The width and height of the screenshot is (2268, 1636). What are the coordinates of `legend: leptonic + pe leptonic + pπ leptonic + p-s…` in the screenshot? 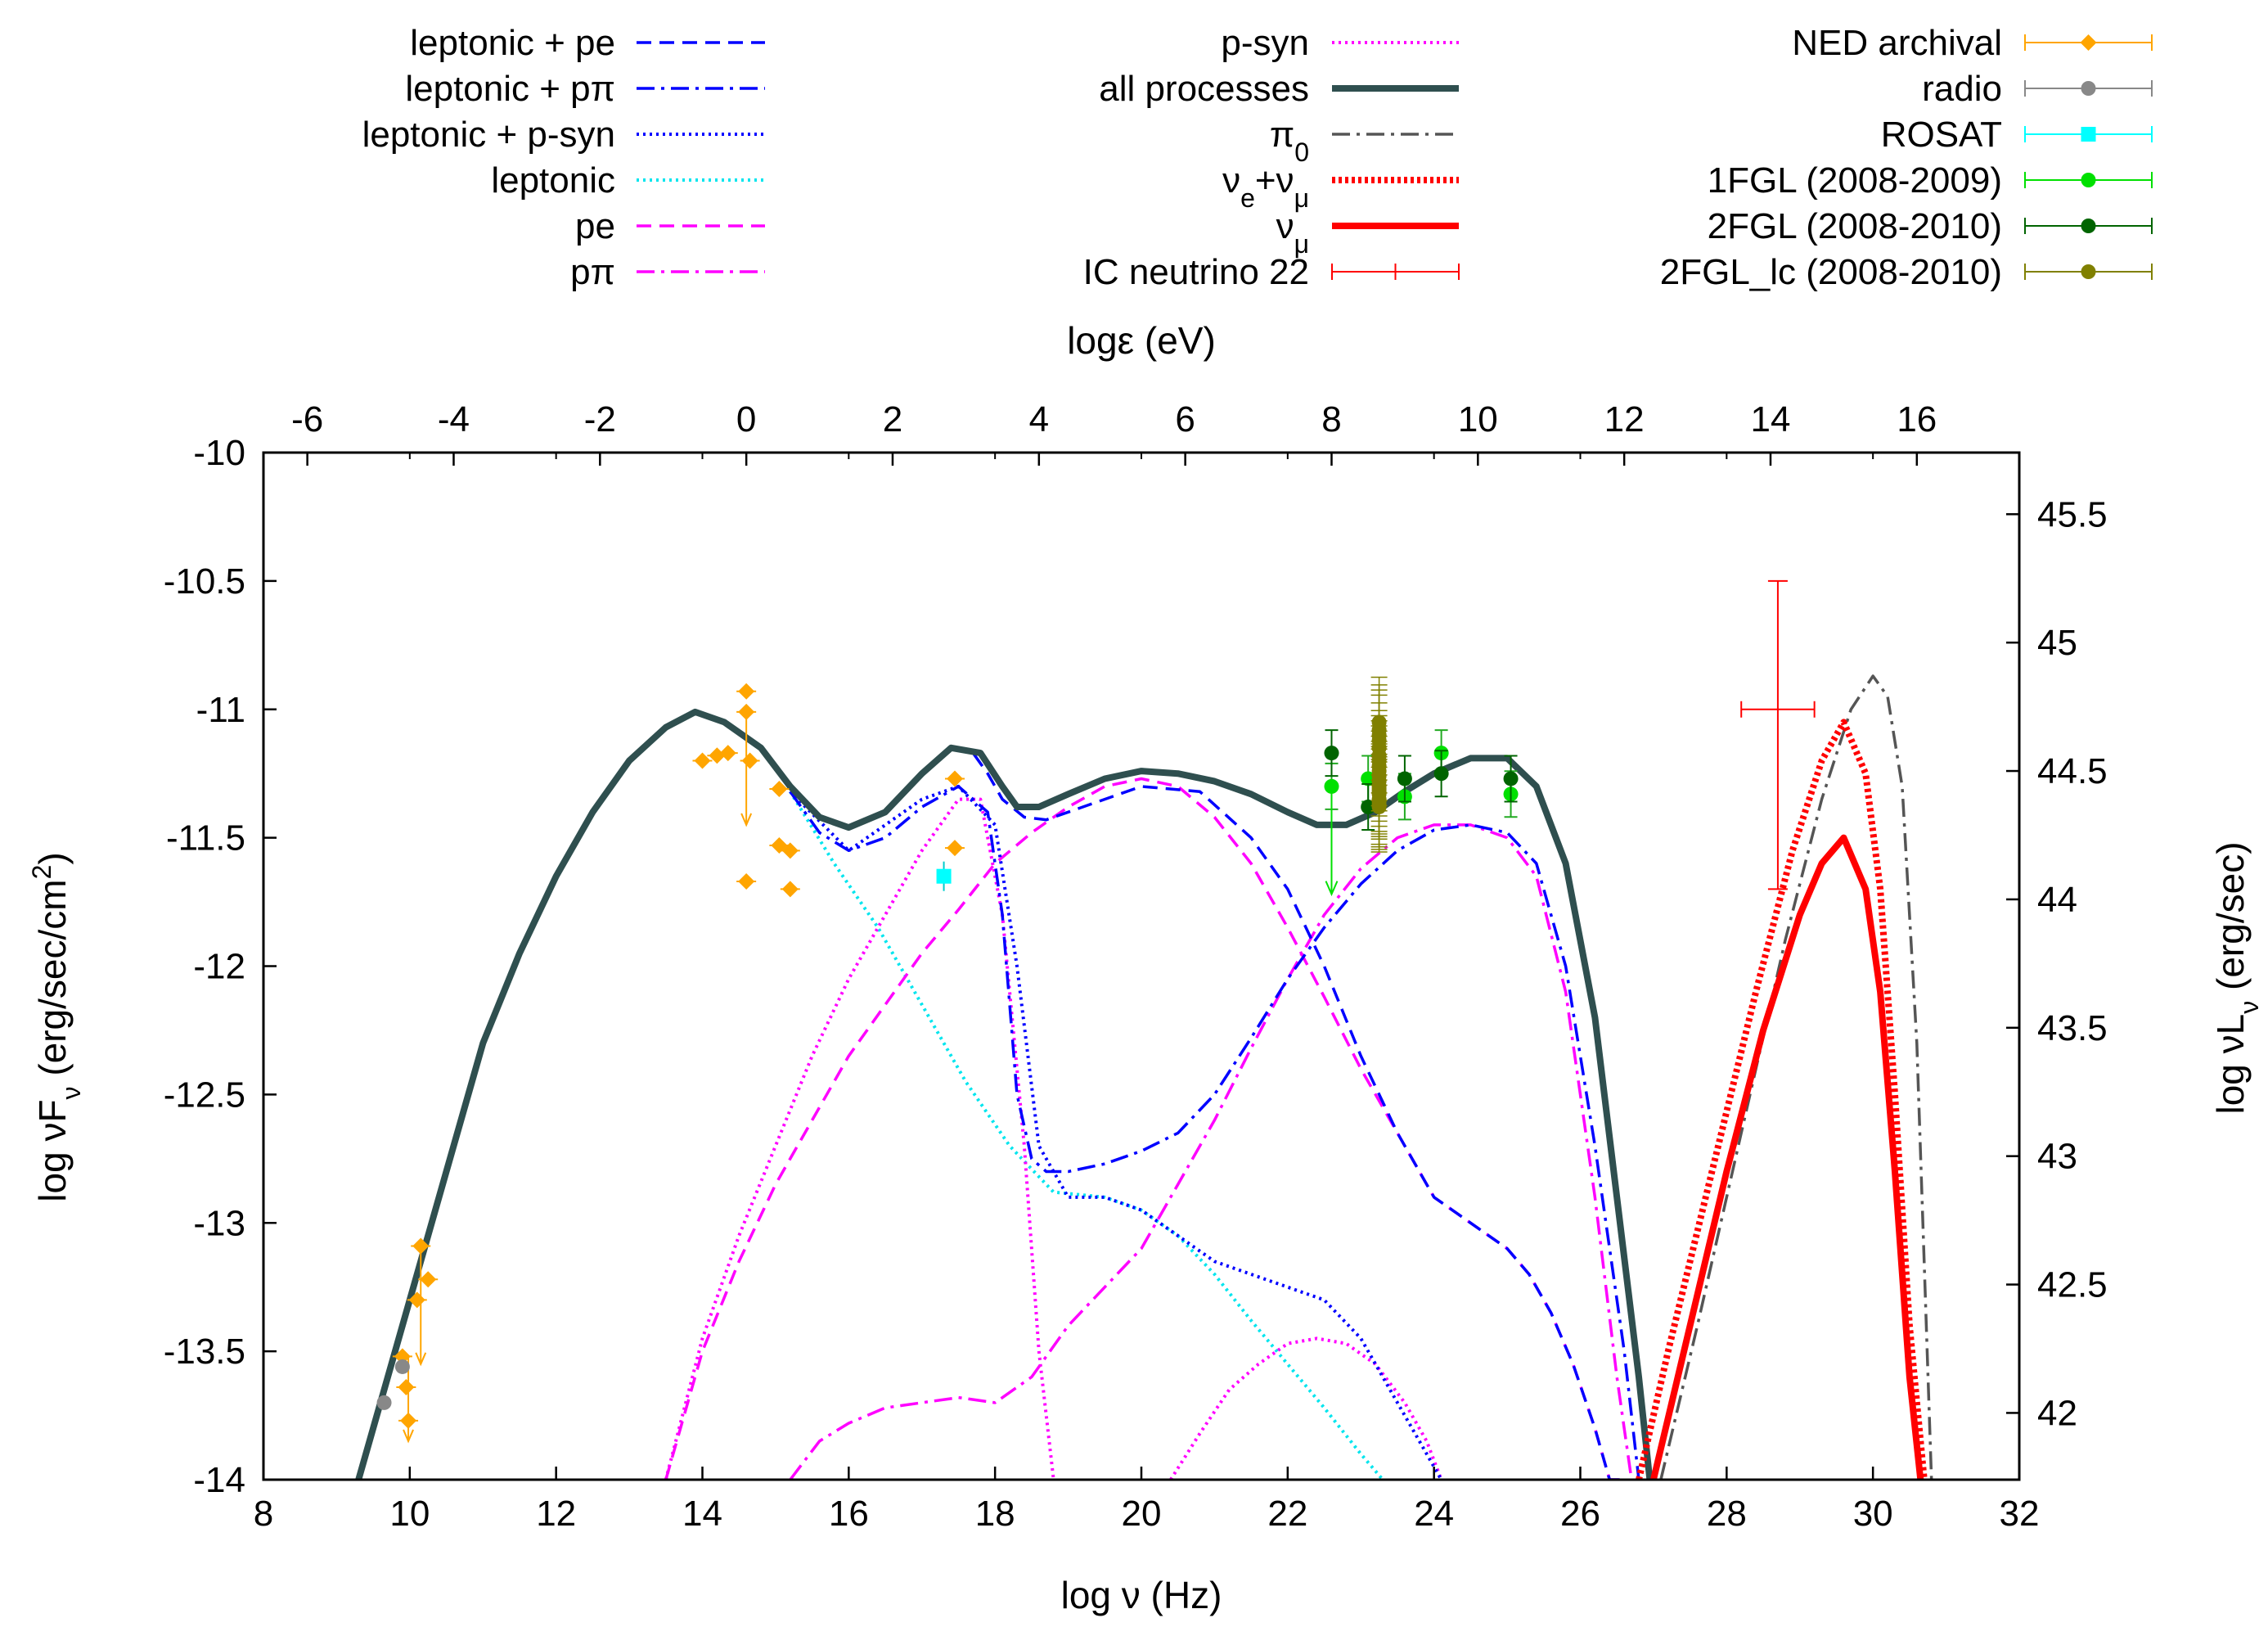 It's located at (1258, 157).